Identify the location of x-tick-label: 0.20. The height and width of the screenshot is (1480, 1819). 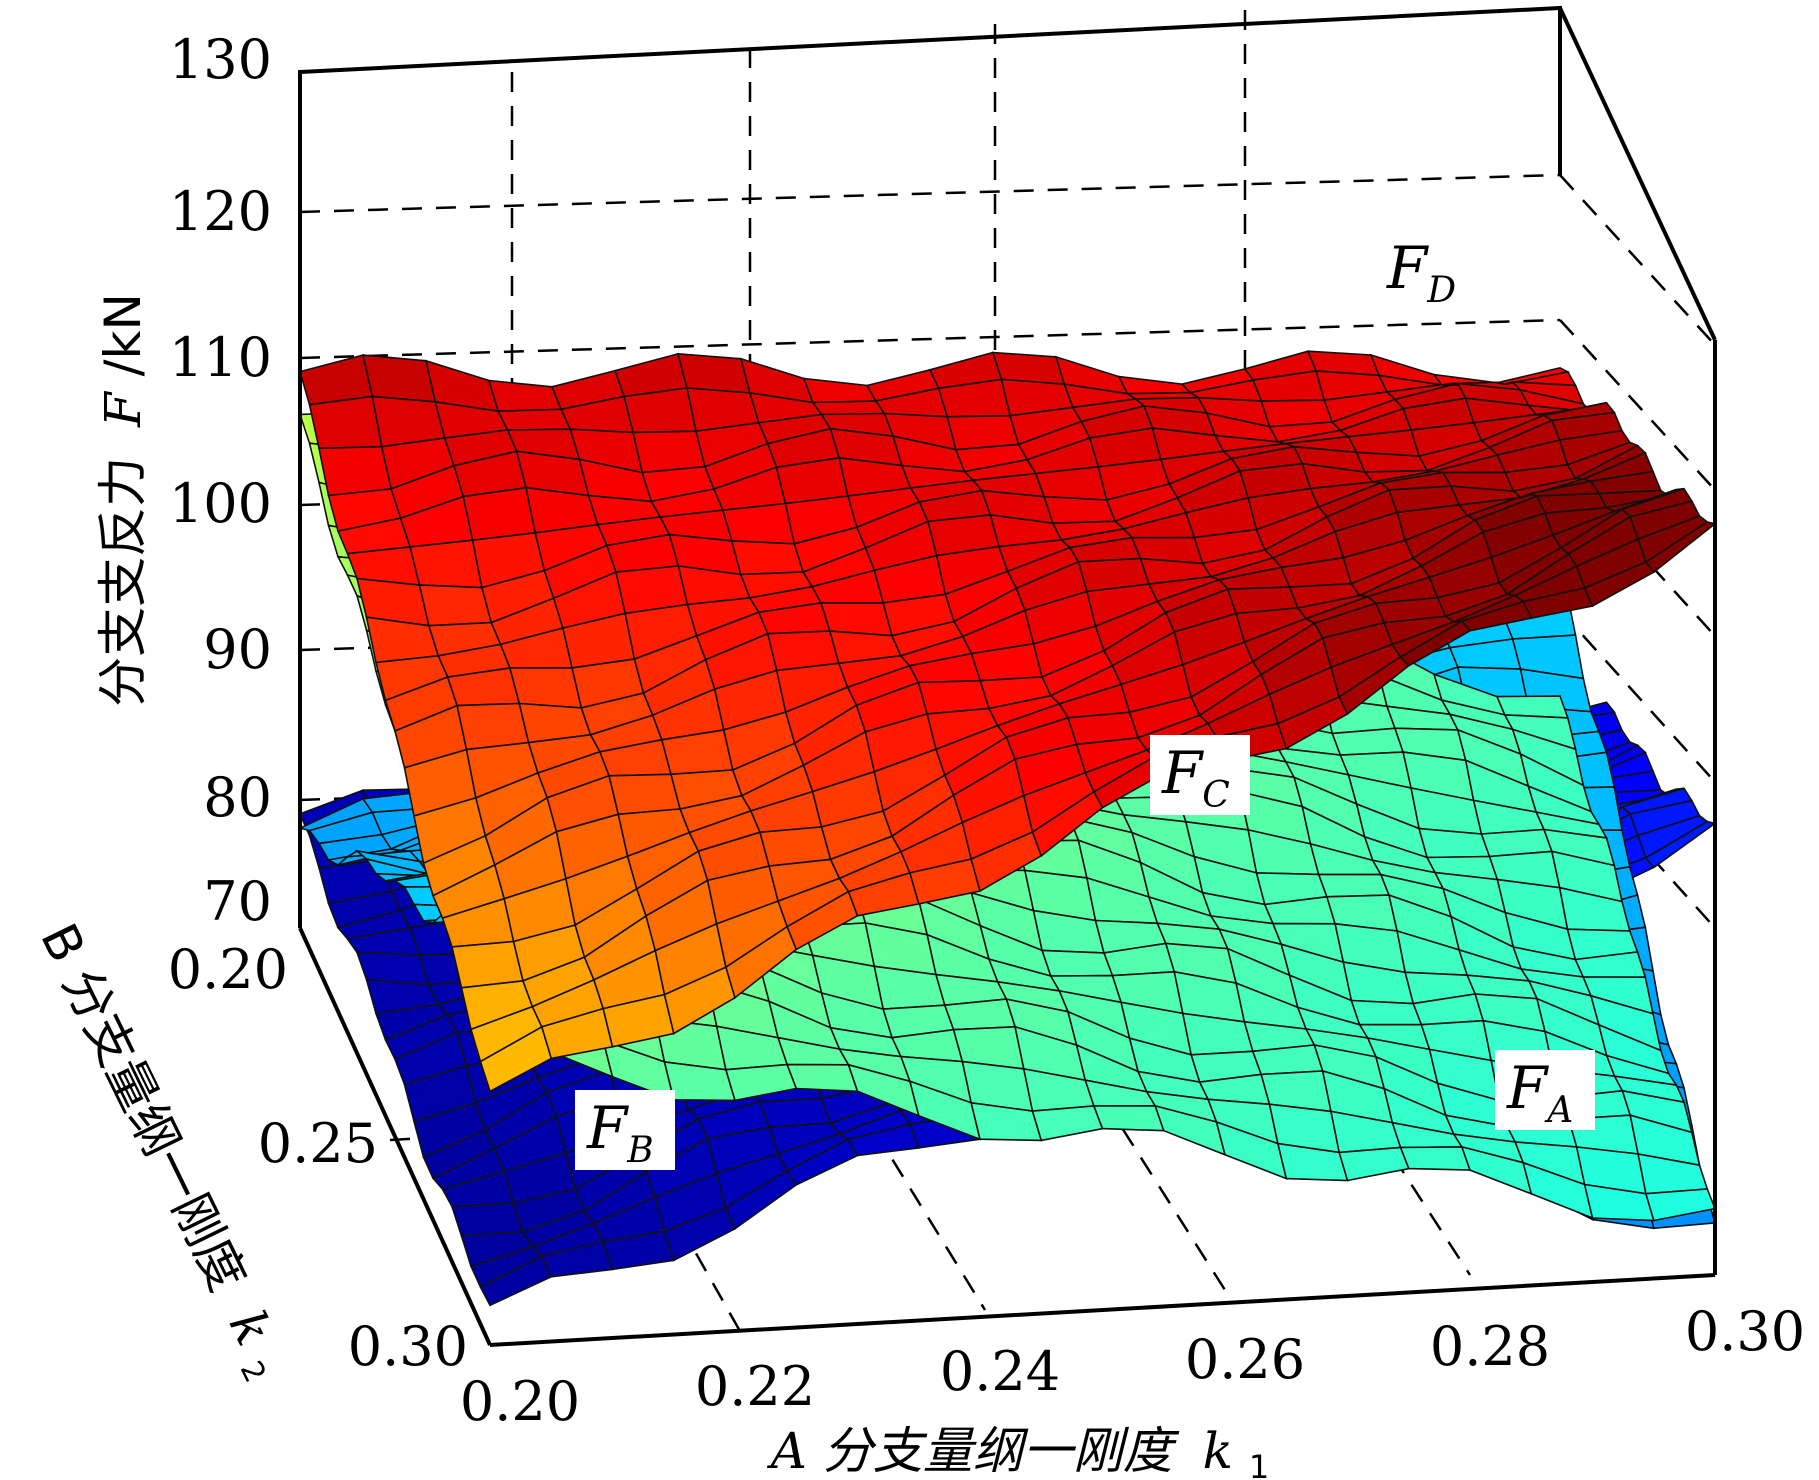
(520, 1401).